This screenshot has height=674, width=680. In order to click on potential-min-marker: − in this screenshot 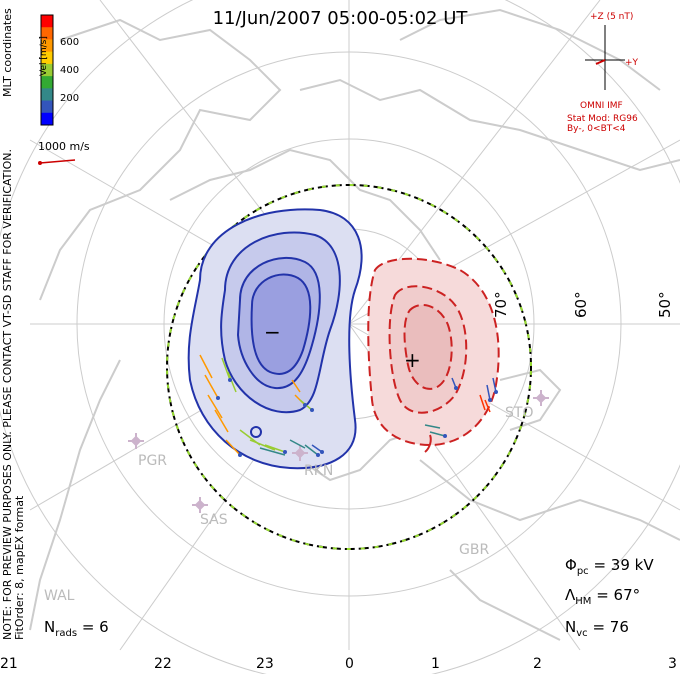, I will do `click(272, 332)`.